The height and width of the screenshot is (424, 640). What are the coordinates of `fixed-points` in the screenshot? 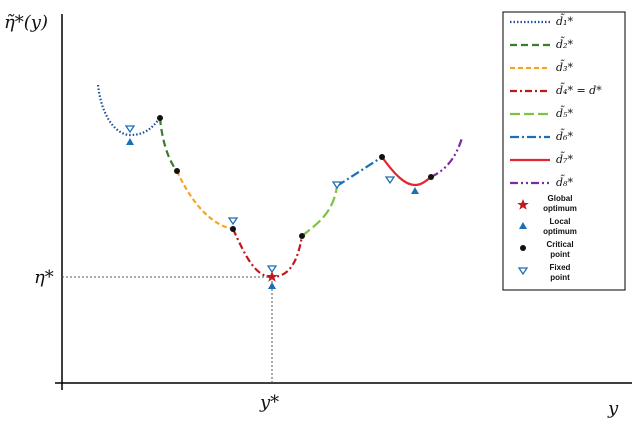 It's located at (260, 199).